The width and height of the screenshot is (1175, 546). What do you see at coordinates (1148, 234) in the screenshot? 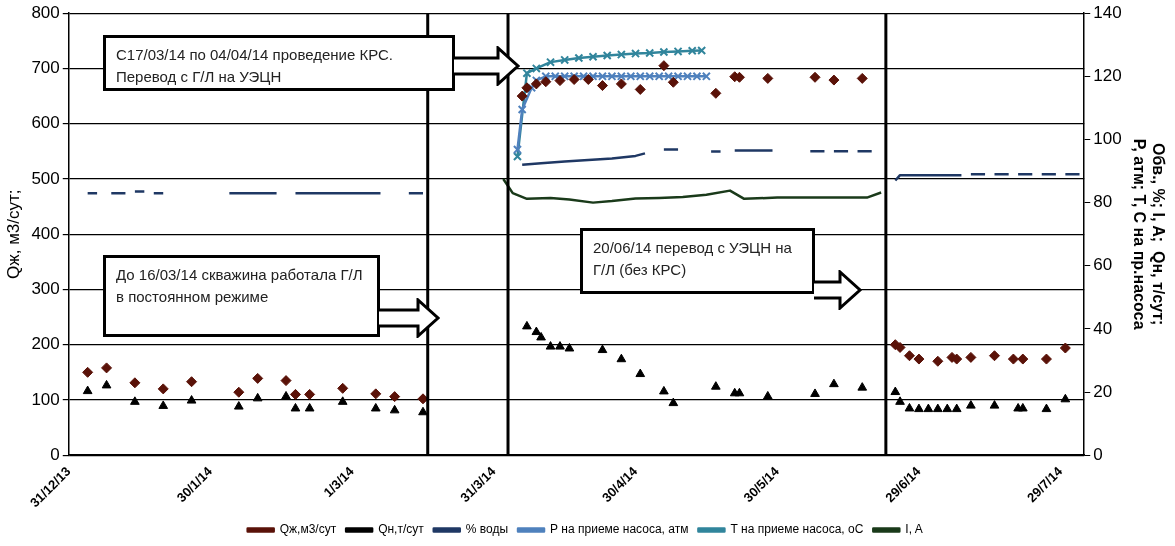
I see `y2-axis-title: Обв., %; I, A; Qн, т/сут; Р, атм; Т, С на пр.насоса` at bounding box center [1148, 234].